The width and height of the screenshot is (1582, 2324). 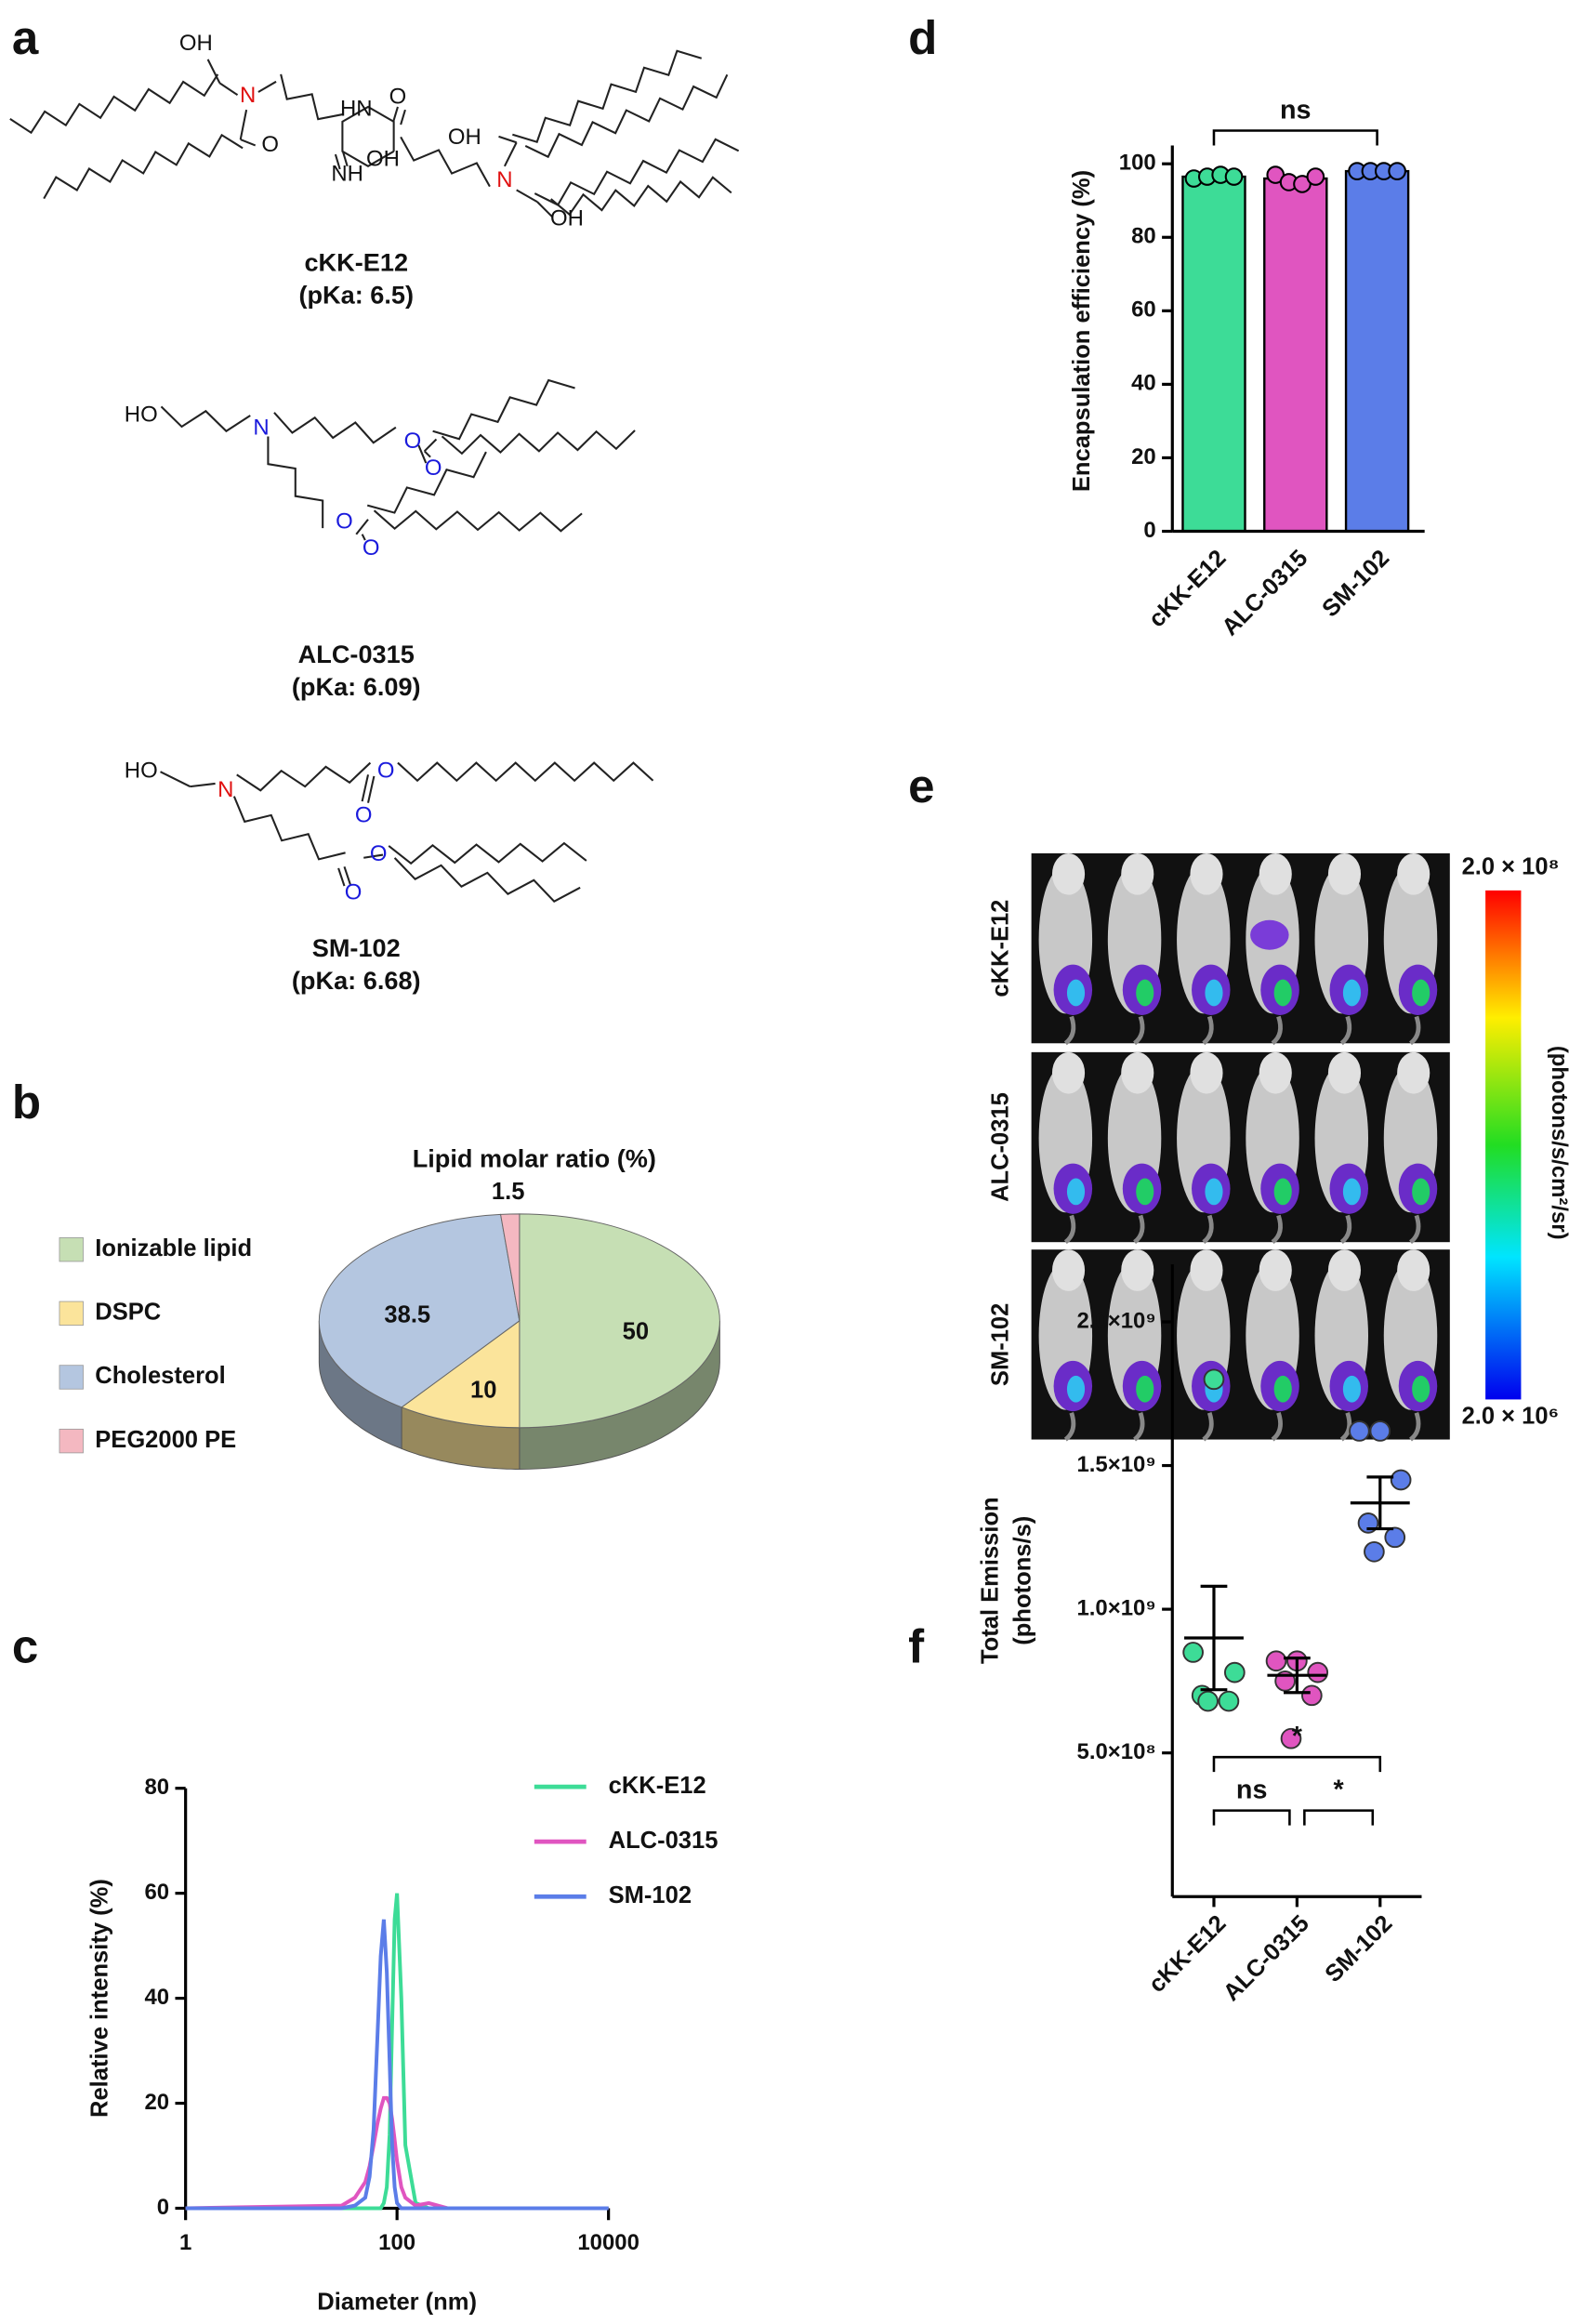 What do you see at coordinates (1214, 1638) in the screenshot?
I see `error-bar` at bounding box center [1214, 1638].